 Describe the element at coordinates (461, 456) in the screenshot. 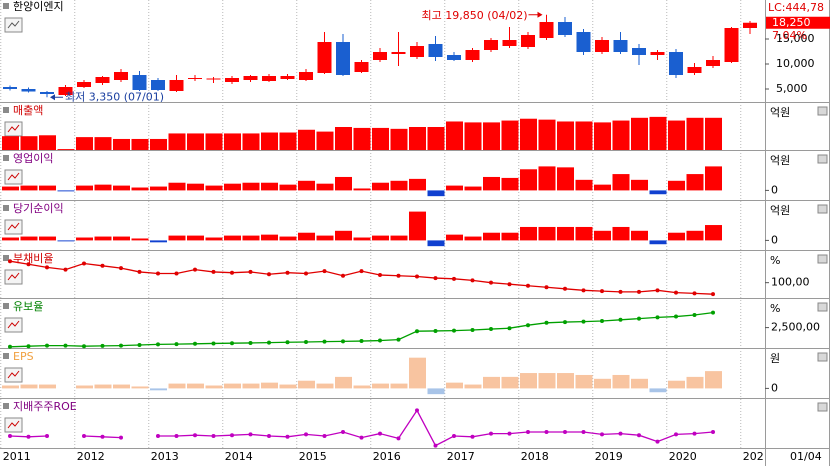

I see `x-tick-label: 2017` at that location.